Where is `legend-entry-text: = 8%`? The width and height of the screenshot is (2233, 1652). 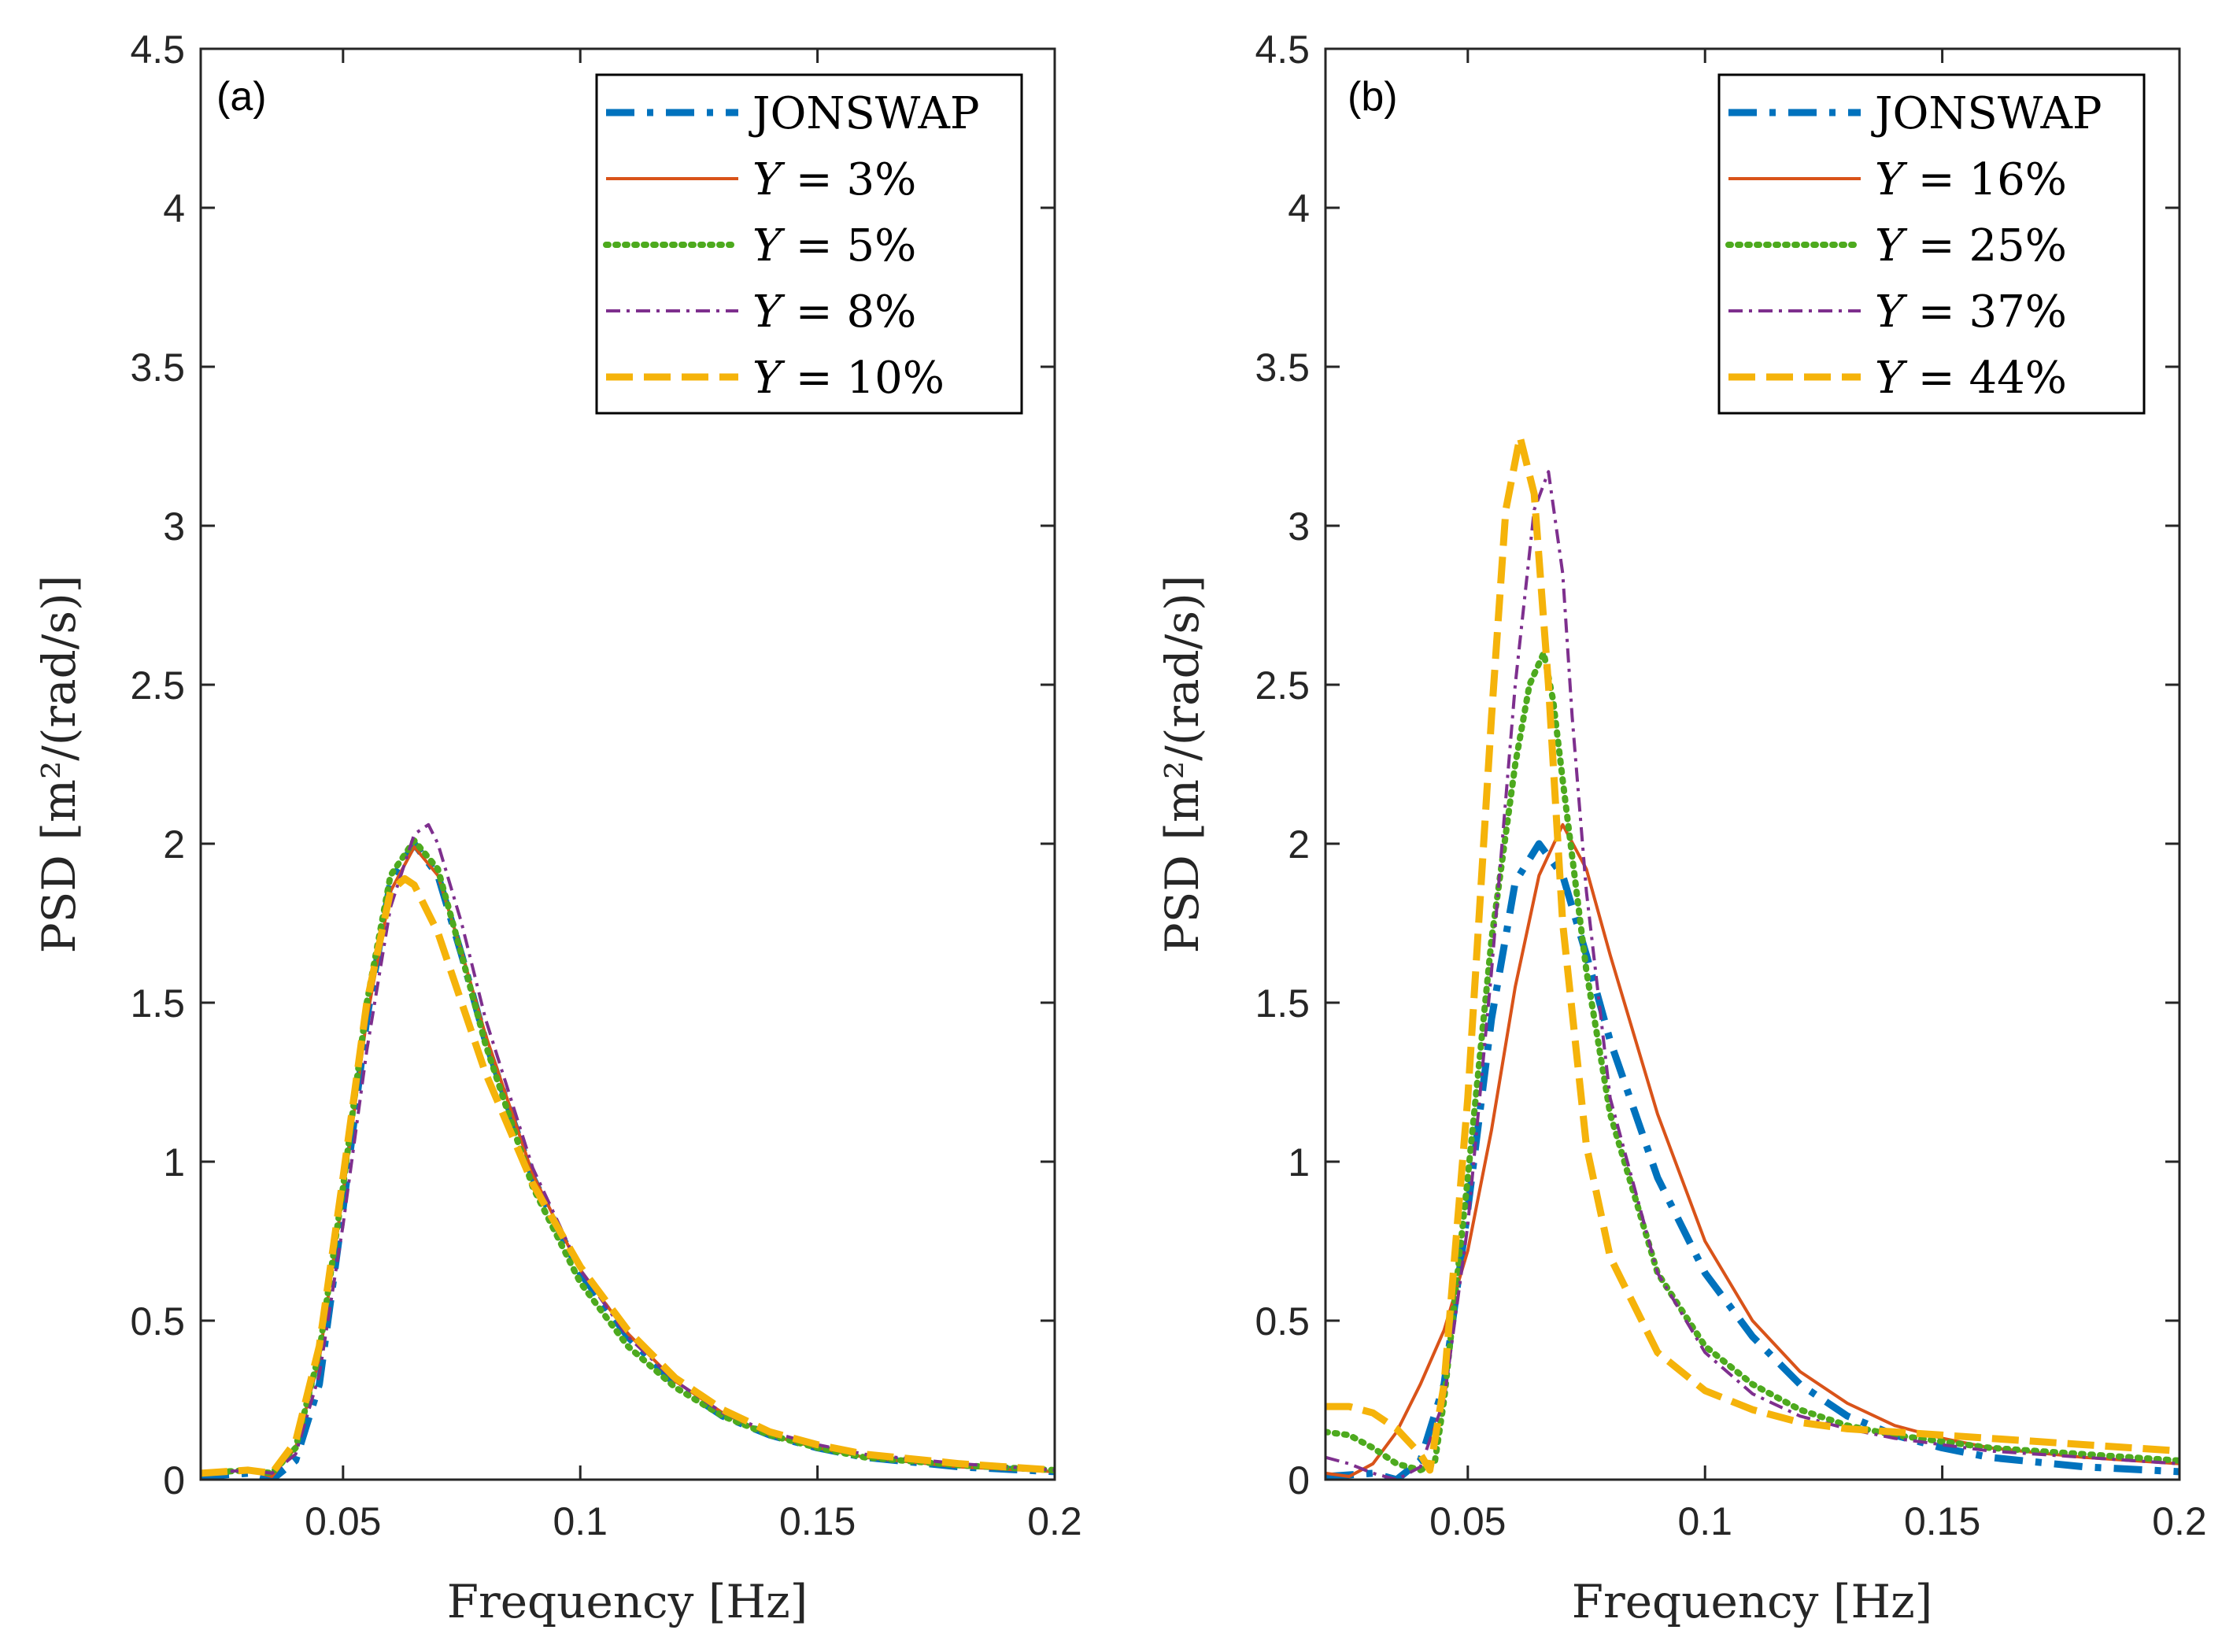 legend-entry-text: = 8% is located at coordinates (849, 312).